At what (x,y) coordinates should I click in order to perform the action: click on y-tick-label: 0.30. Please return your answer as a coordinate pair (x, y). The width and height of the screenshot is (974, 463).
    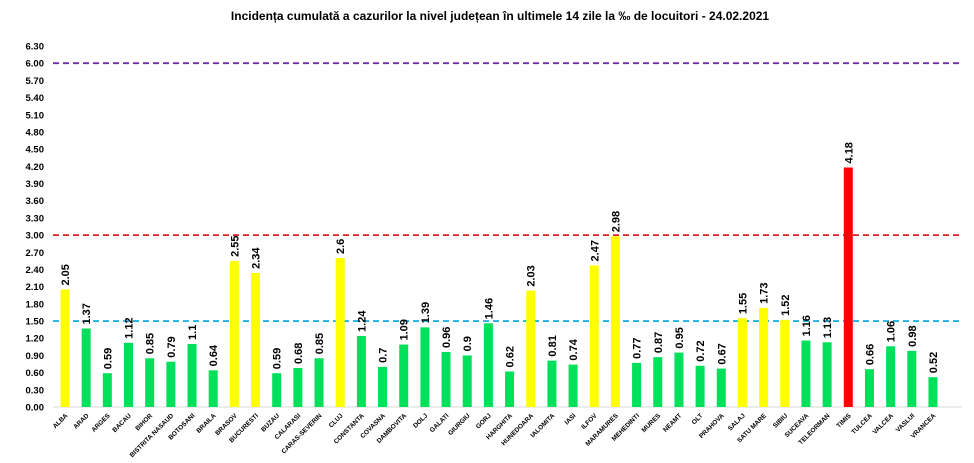
    Looking at the image, I should click on (35, 390).